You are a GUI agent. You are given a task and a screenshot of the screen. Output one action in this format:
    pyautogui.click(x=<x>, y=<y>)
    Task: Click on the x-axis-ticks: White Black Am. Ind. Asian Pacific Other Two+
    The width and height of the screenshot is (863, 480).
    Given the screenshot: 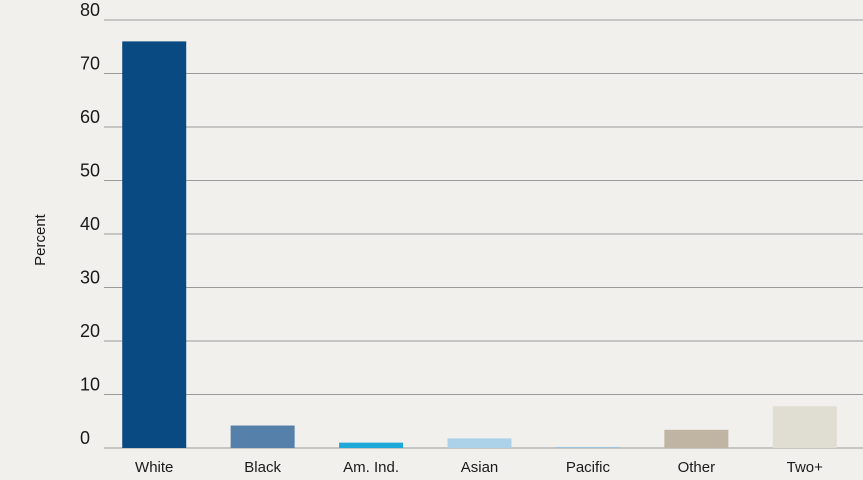 What is the action you would take?
    pyautogui.click(x=479, y=467)
    